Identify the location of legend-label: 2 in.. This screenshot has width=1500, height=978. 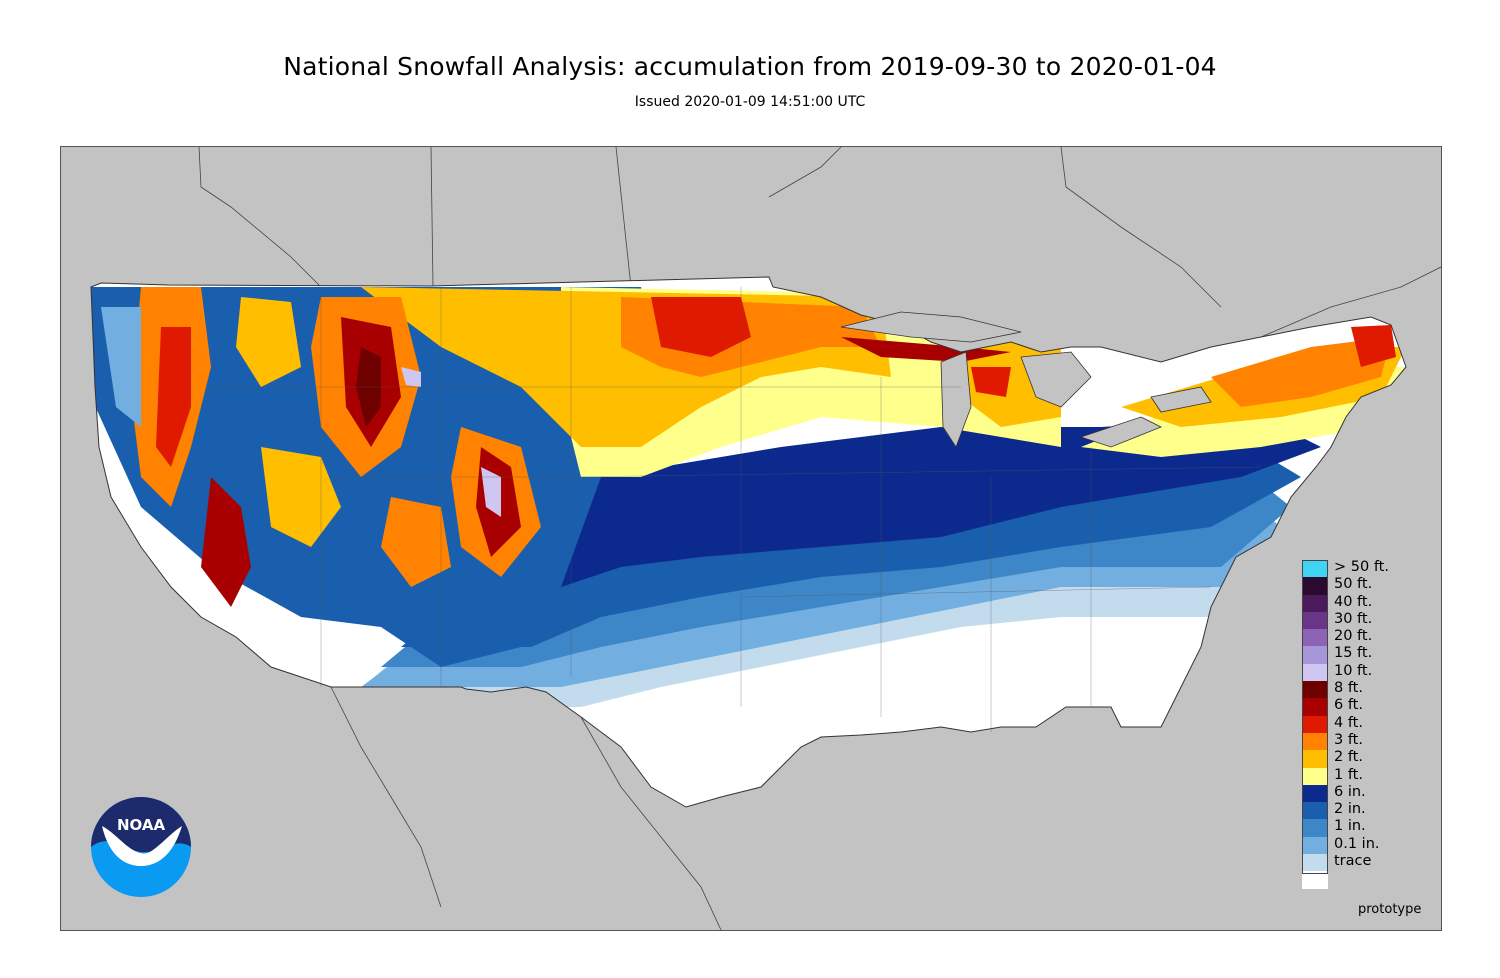
(1350, 809).